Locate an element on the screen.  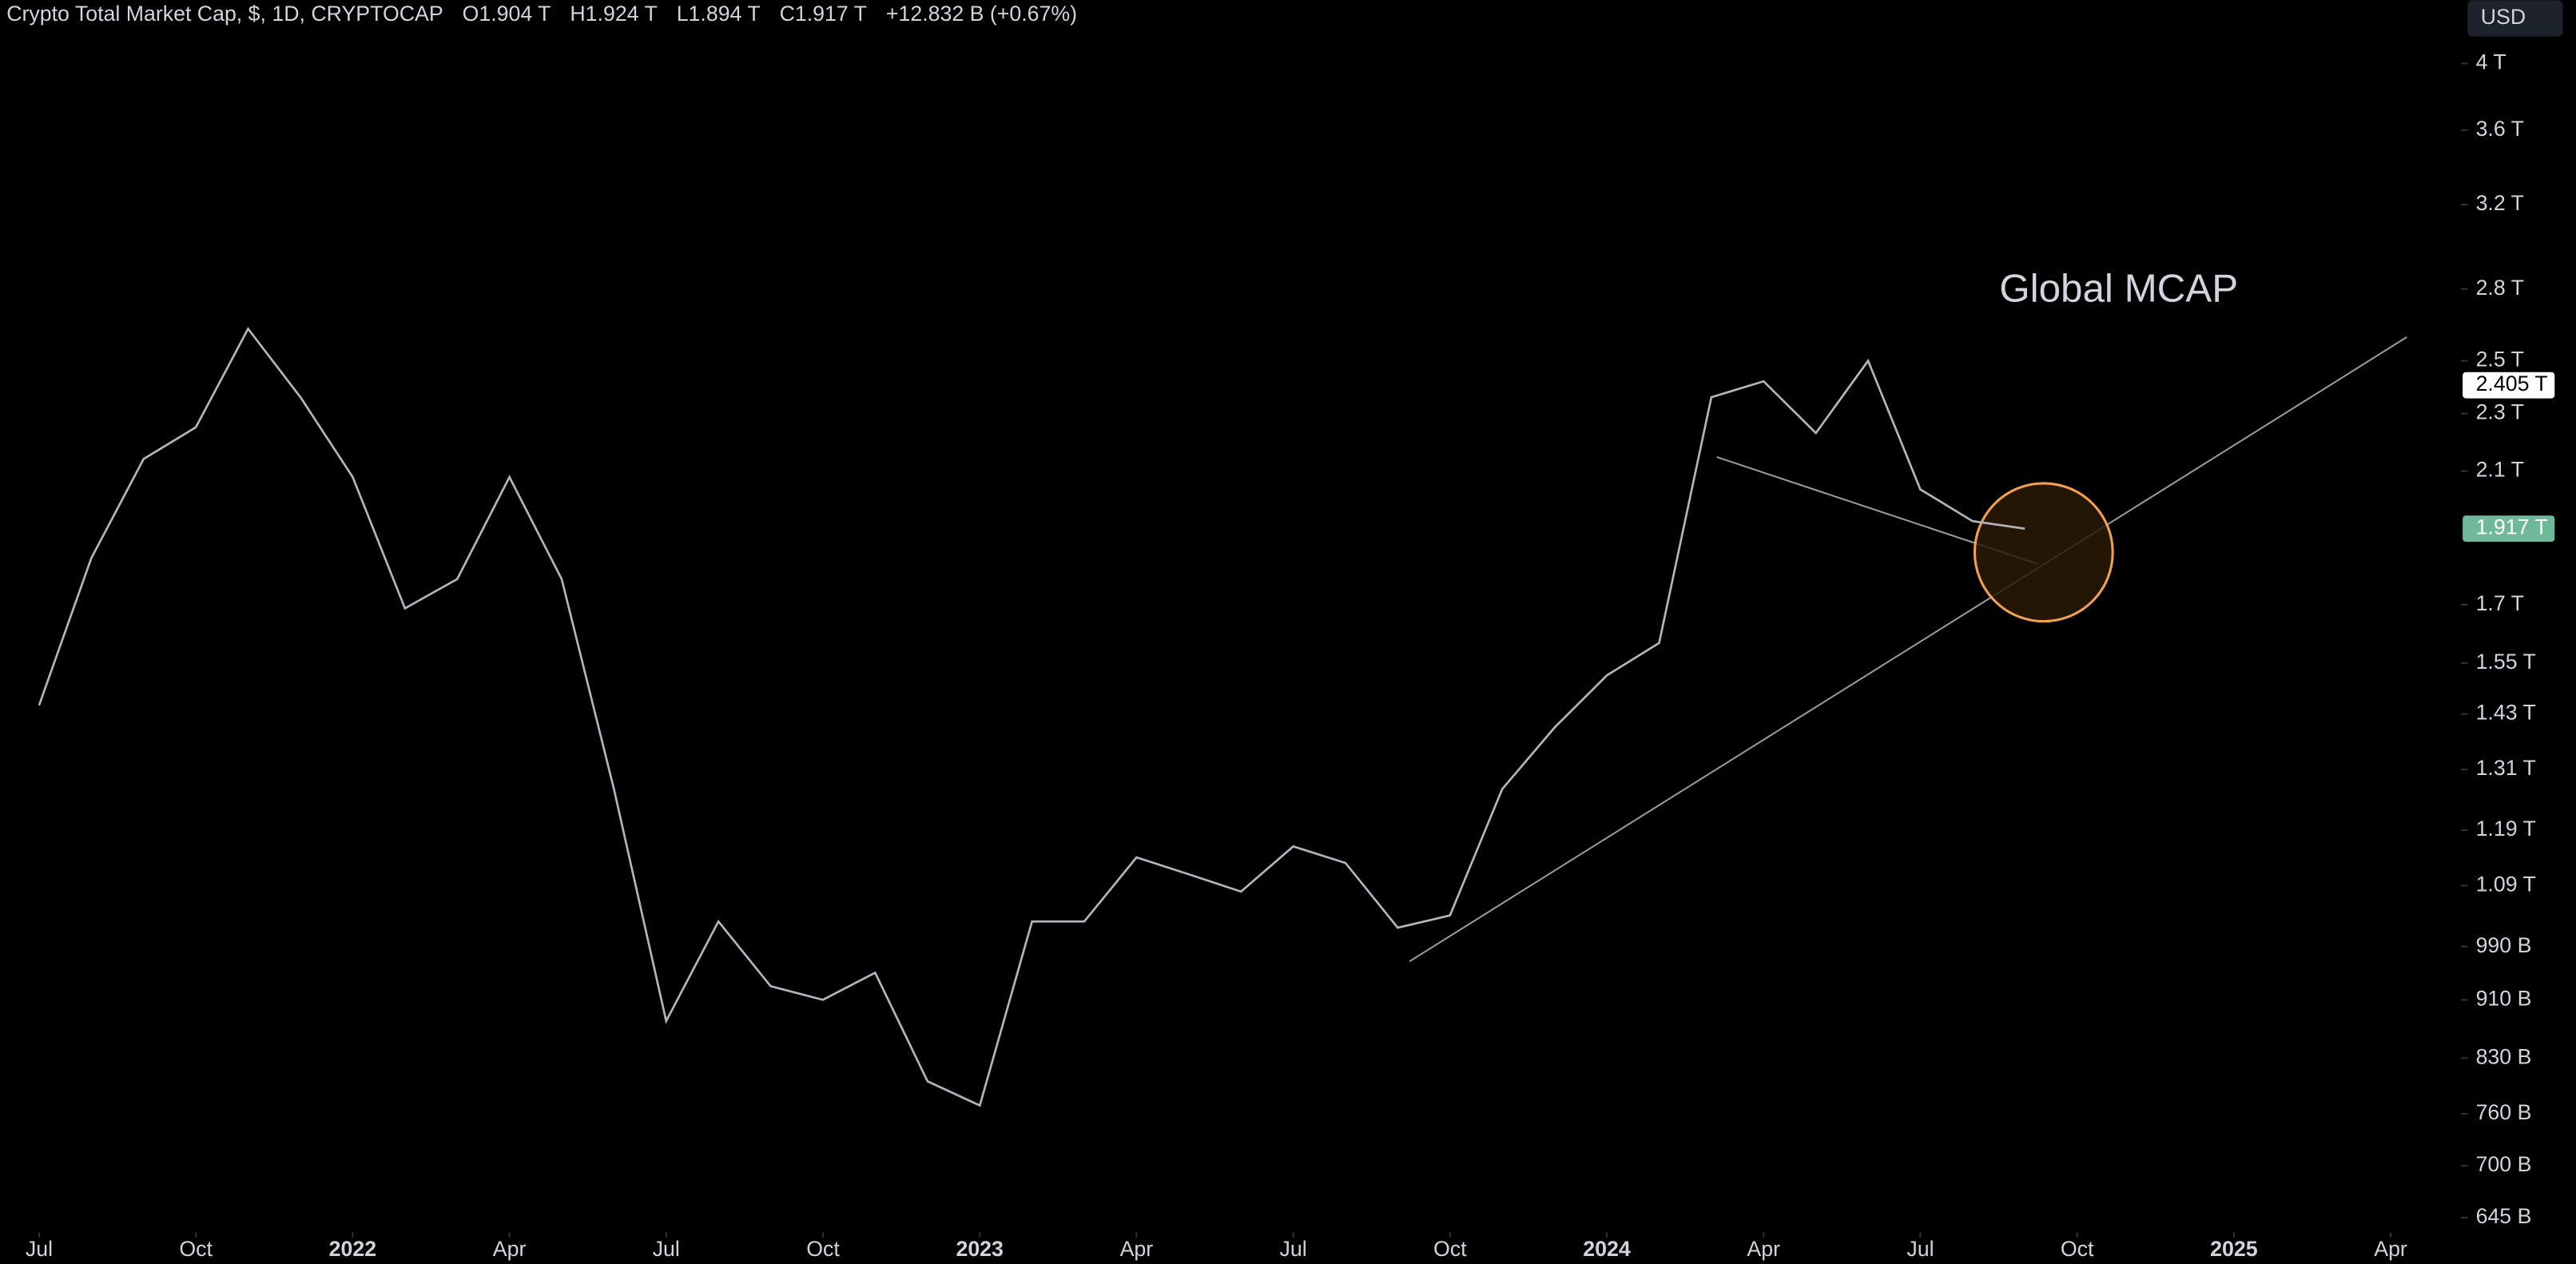
y-tick-label: 4 T is located at coordinates (2491, 62).